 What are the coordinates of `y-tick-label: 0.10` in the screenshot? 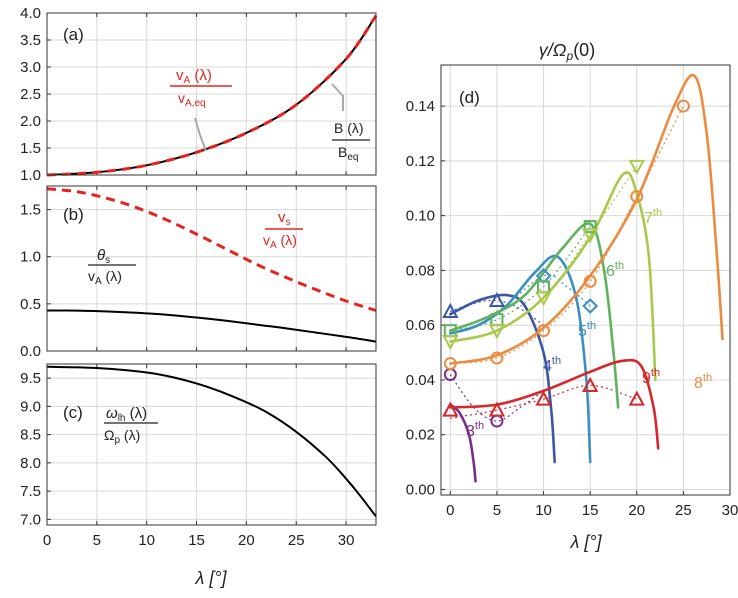 It's located at (420, 216).